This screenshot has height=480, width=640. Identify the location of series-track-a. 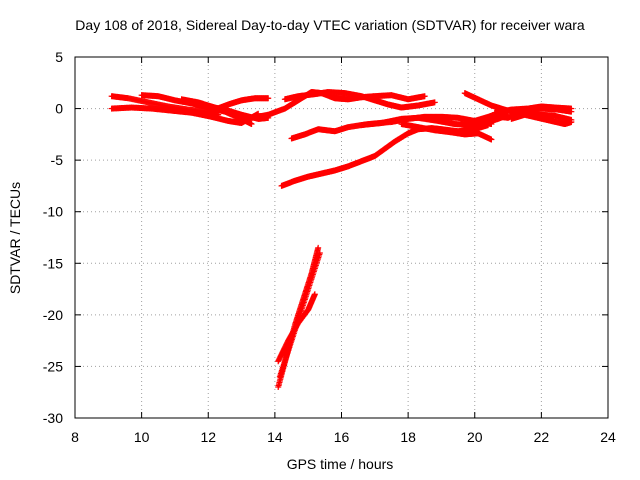
(165, 105).